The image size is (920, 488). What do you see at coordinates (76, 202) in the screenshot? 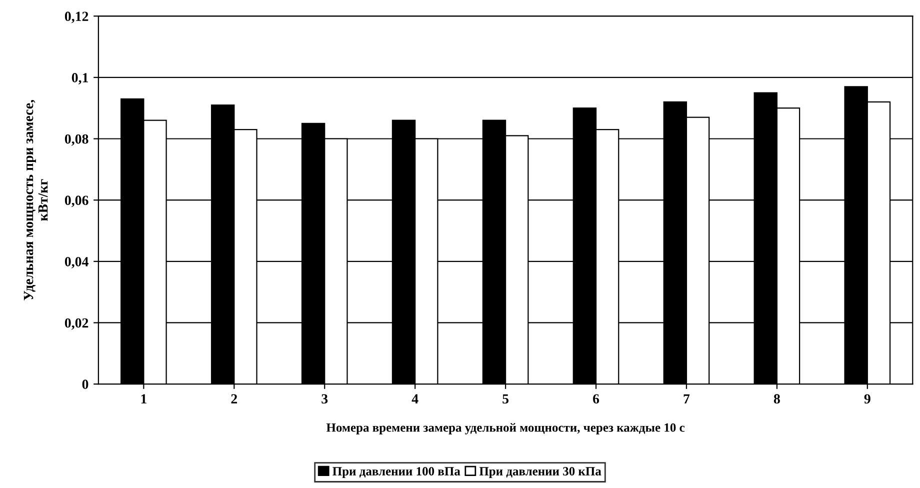
I see `y-tick-label: 0,06` at bounding box center [76, 202].